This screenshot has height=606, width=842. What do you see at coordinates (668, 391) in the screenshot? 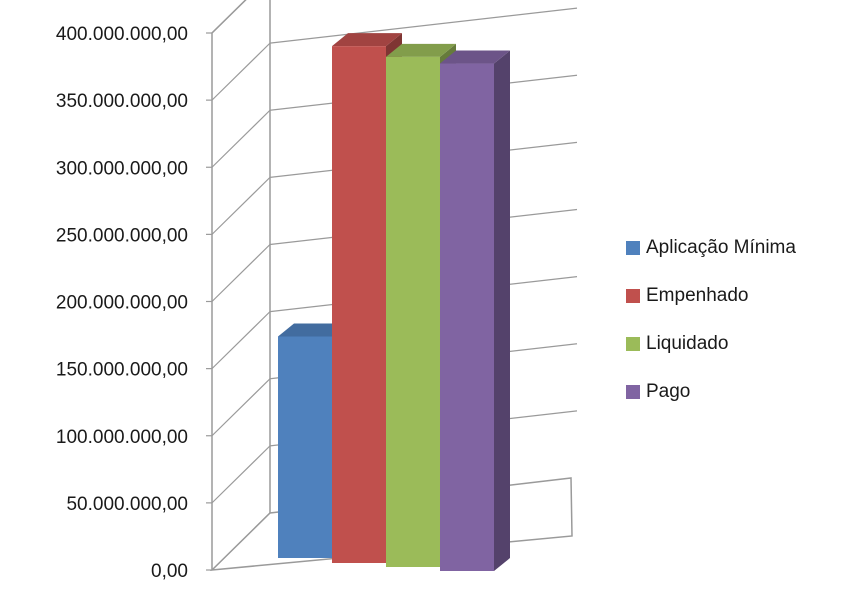
I see `legend-label: Pago` at bounding box center [668, 391].